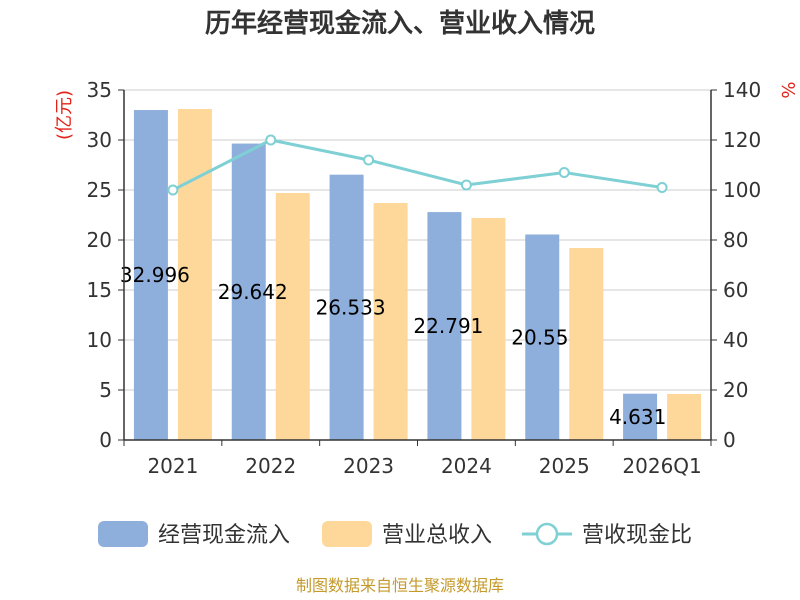  Describe the element at coordinates (172, 466) in the screenshot. I see `x-tick-label: 2021` at that location.